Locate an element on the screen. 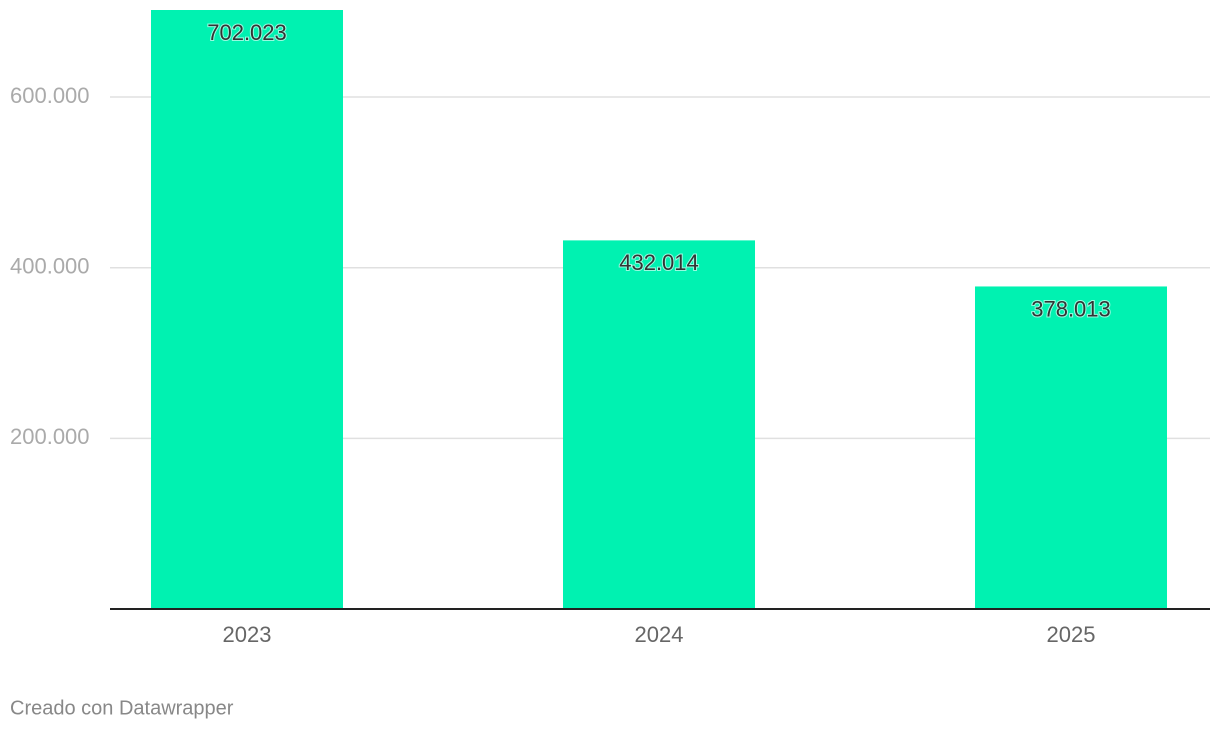 Image resolution: width=1220 pixels, height=732 pixels. y-tick-label: 200.000 is located at coordinates (50, 436).